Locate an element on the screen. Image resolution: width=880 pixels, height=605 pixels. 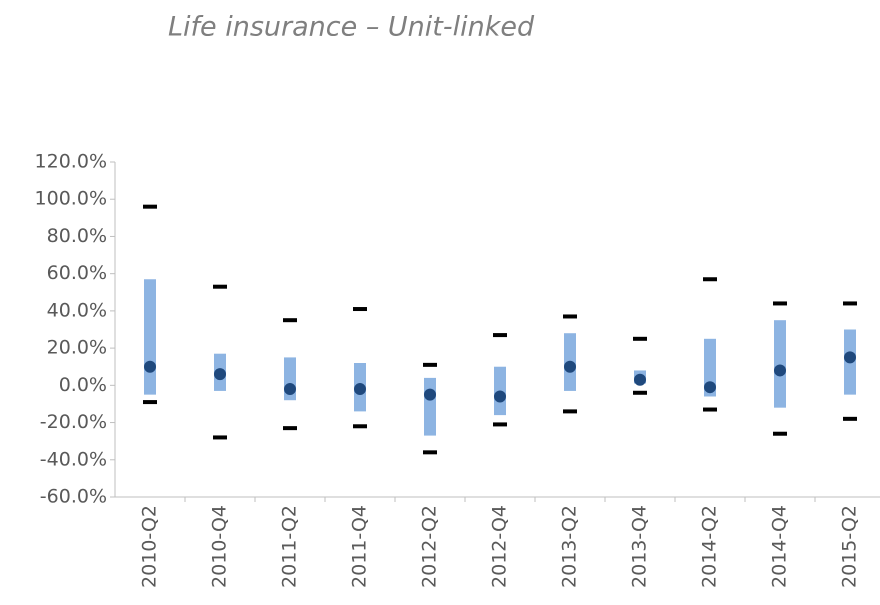
x-tick-label: 2010-Q4 is located at coordinates (220, 546).